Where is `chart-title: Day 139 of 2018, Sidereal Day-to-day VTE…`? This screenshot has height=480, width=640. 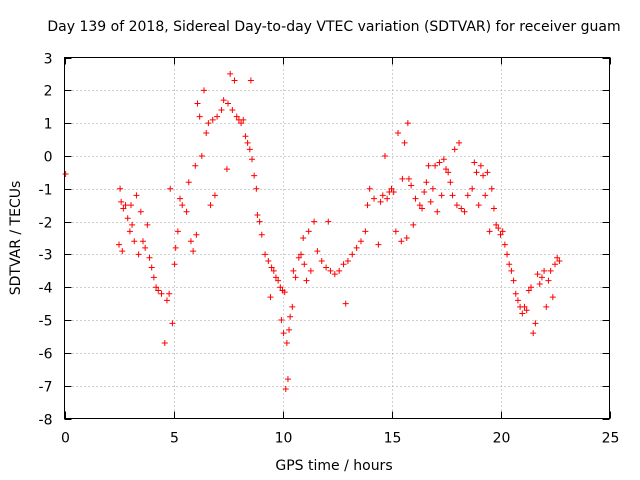 chart-title: Day 139 of 2018, Sidereal Day-to-day VTE… is located at coordinates (333, 27).